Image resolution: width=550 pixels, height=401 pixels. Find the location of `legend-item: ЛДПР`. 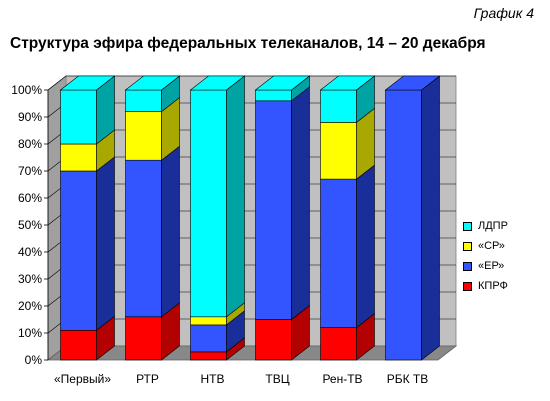

legend-item: ЛДПР is located at coordinates (485, 226).